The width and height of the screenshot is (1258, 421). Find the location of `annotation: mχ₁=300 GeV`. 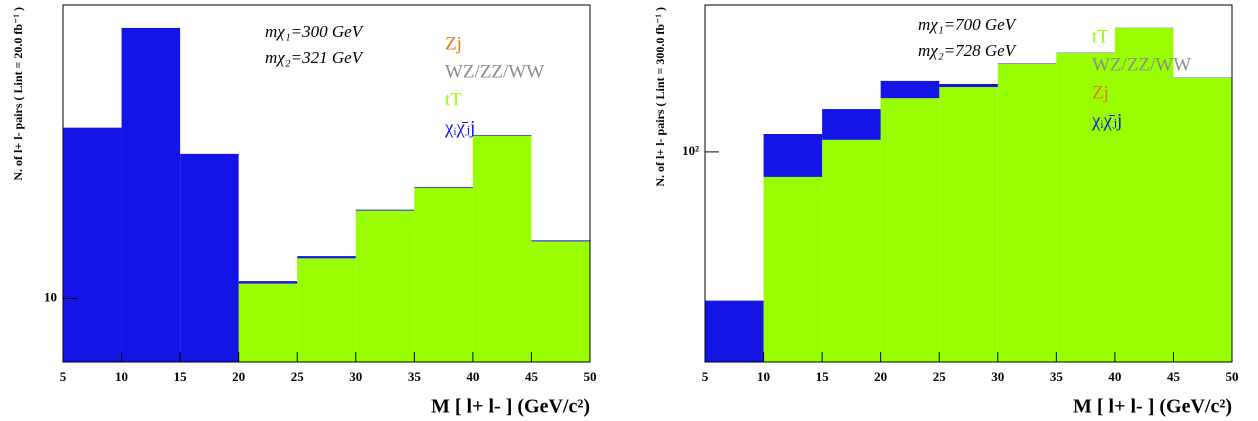

annotation: mχ₁=300 GeV is located at coordinates (315, 31).